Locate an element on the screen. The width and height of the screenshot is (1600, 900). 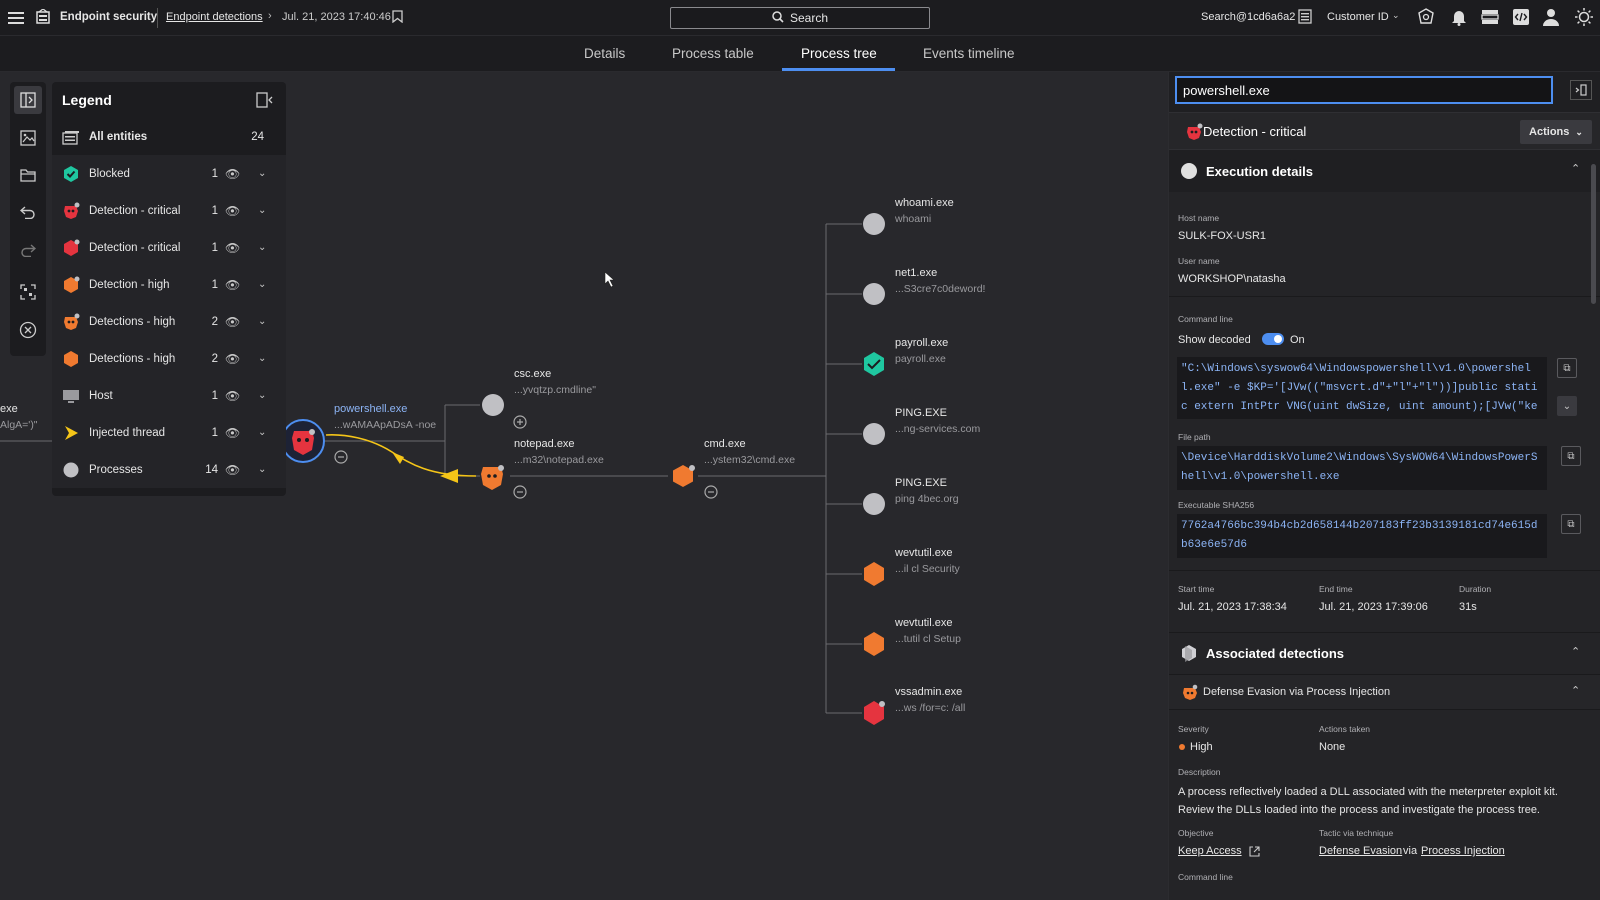
collapse-panel-icon is located at coordinates (1581, 90).